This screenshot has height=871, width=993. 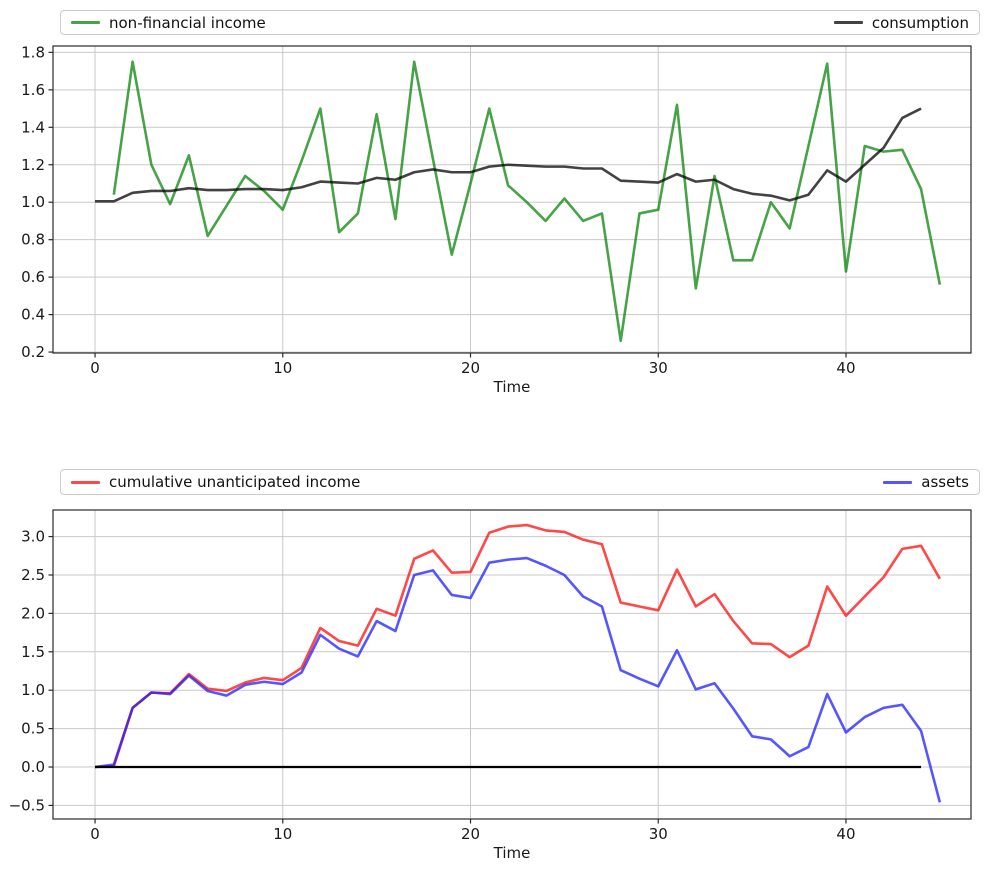 What do you see at coordinates (520, 22) in the screenshot?
I see `top-legend: non-financial income consumption` at bounding box center [520, 22].